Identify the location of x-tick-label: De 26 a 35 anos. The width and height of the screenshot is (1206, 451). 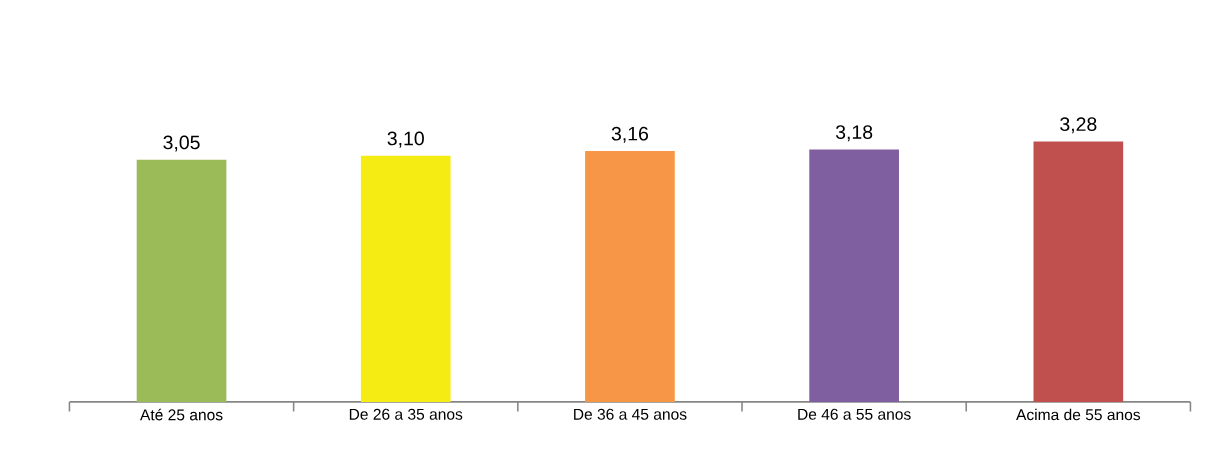
(406, 414).